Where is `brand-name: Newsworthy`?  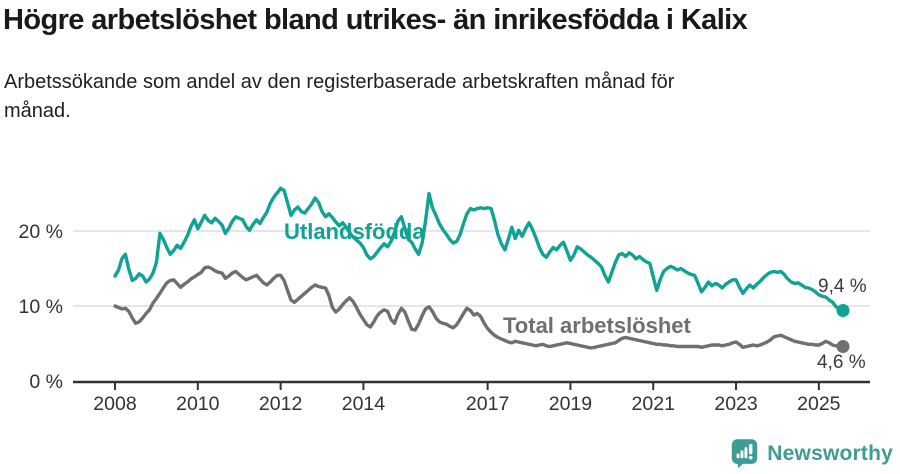 brand-name: Newsworthy is located at coordinates (830, 453).